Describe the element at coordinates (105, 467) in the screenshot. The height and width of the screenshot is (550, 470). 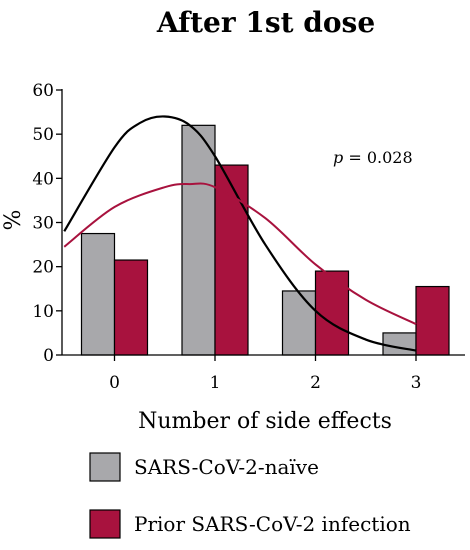
I see `legend-swatch-naive` at that location.